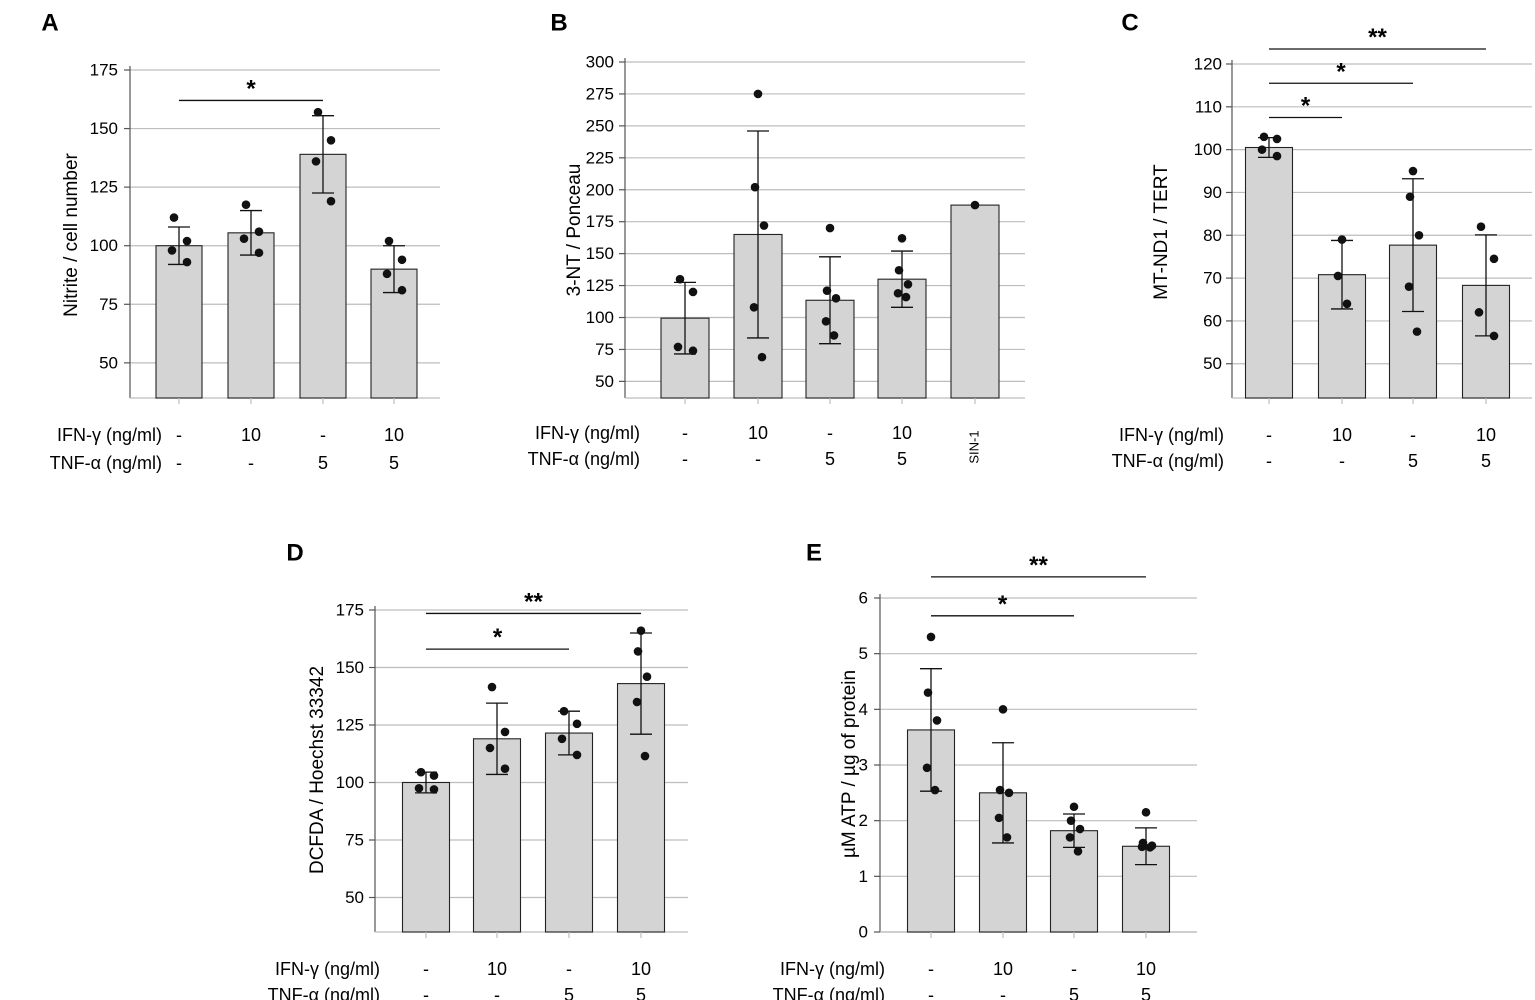 The height and width of the screenshot is (1000, 1535). I want to click on y-tick-label: 75, so click(604, 349).